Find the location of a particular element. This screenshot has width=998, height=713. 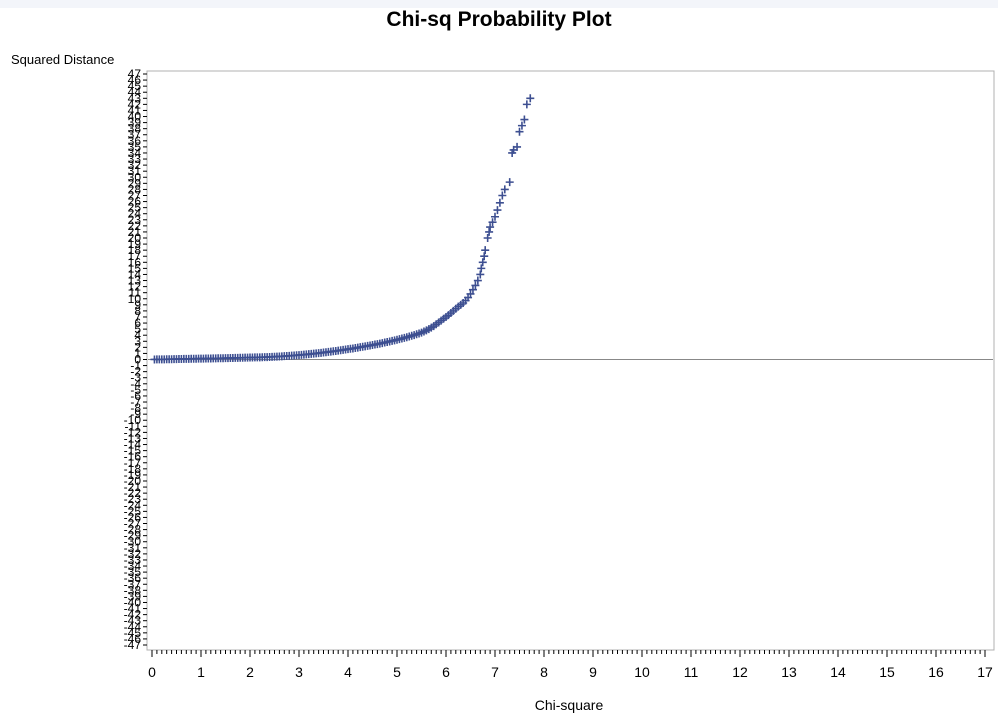

x-tick-label: 13 is located at coordinates (789, 672).